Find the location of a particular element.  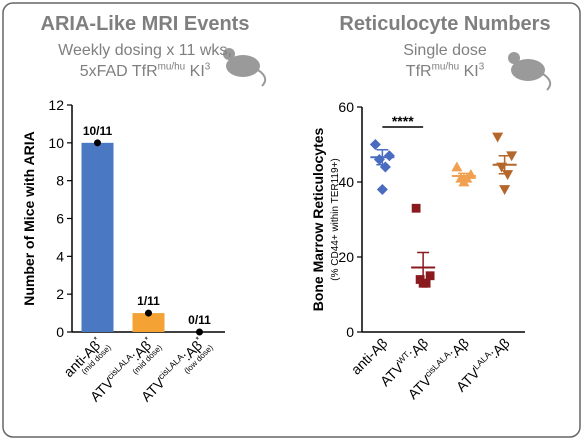

text-segment: Single dose is located at coordinates (445, 50).